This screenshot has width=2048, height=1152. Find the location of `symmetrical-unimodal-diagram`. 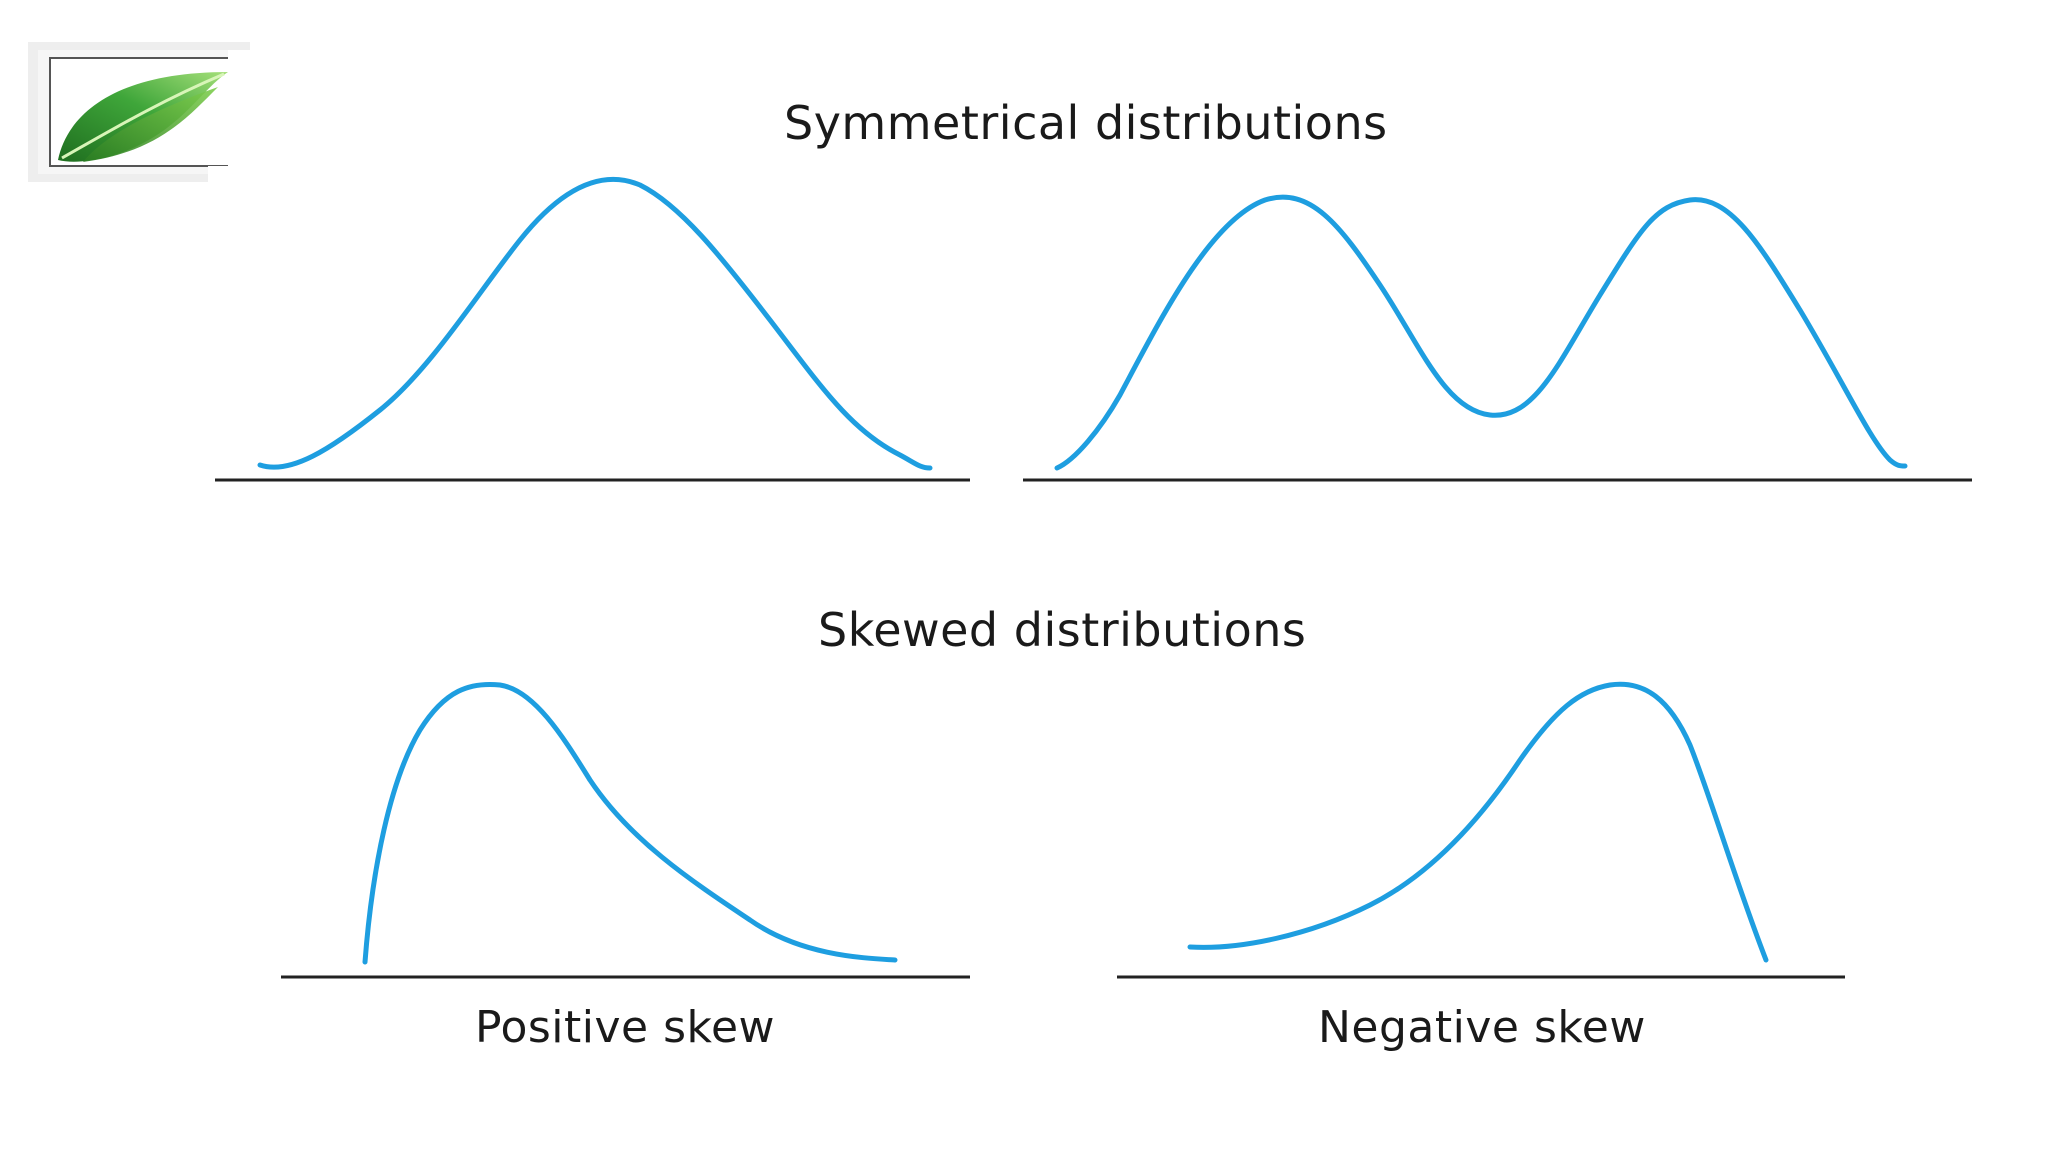

symmetrical-unimodal-diagram is located at coordinates (592, 329).